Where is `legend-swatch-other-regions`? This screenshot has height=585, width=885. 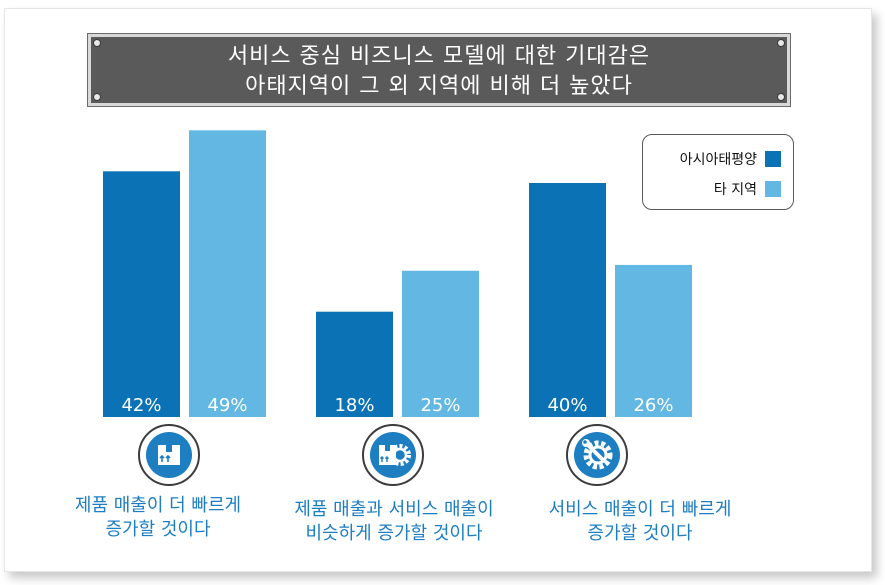 legend-swatch-other-regions is located at coordinates (773, 189).